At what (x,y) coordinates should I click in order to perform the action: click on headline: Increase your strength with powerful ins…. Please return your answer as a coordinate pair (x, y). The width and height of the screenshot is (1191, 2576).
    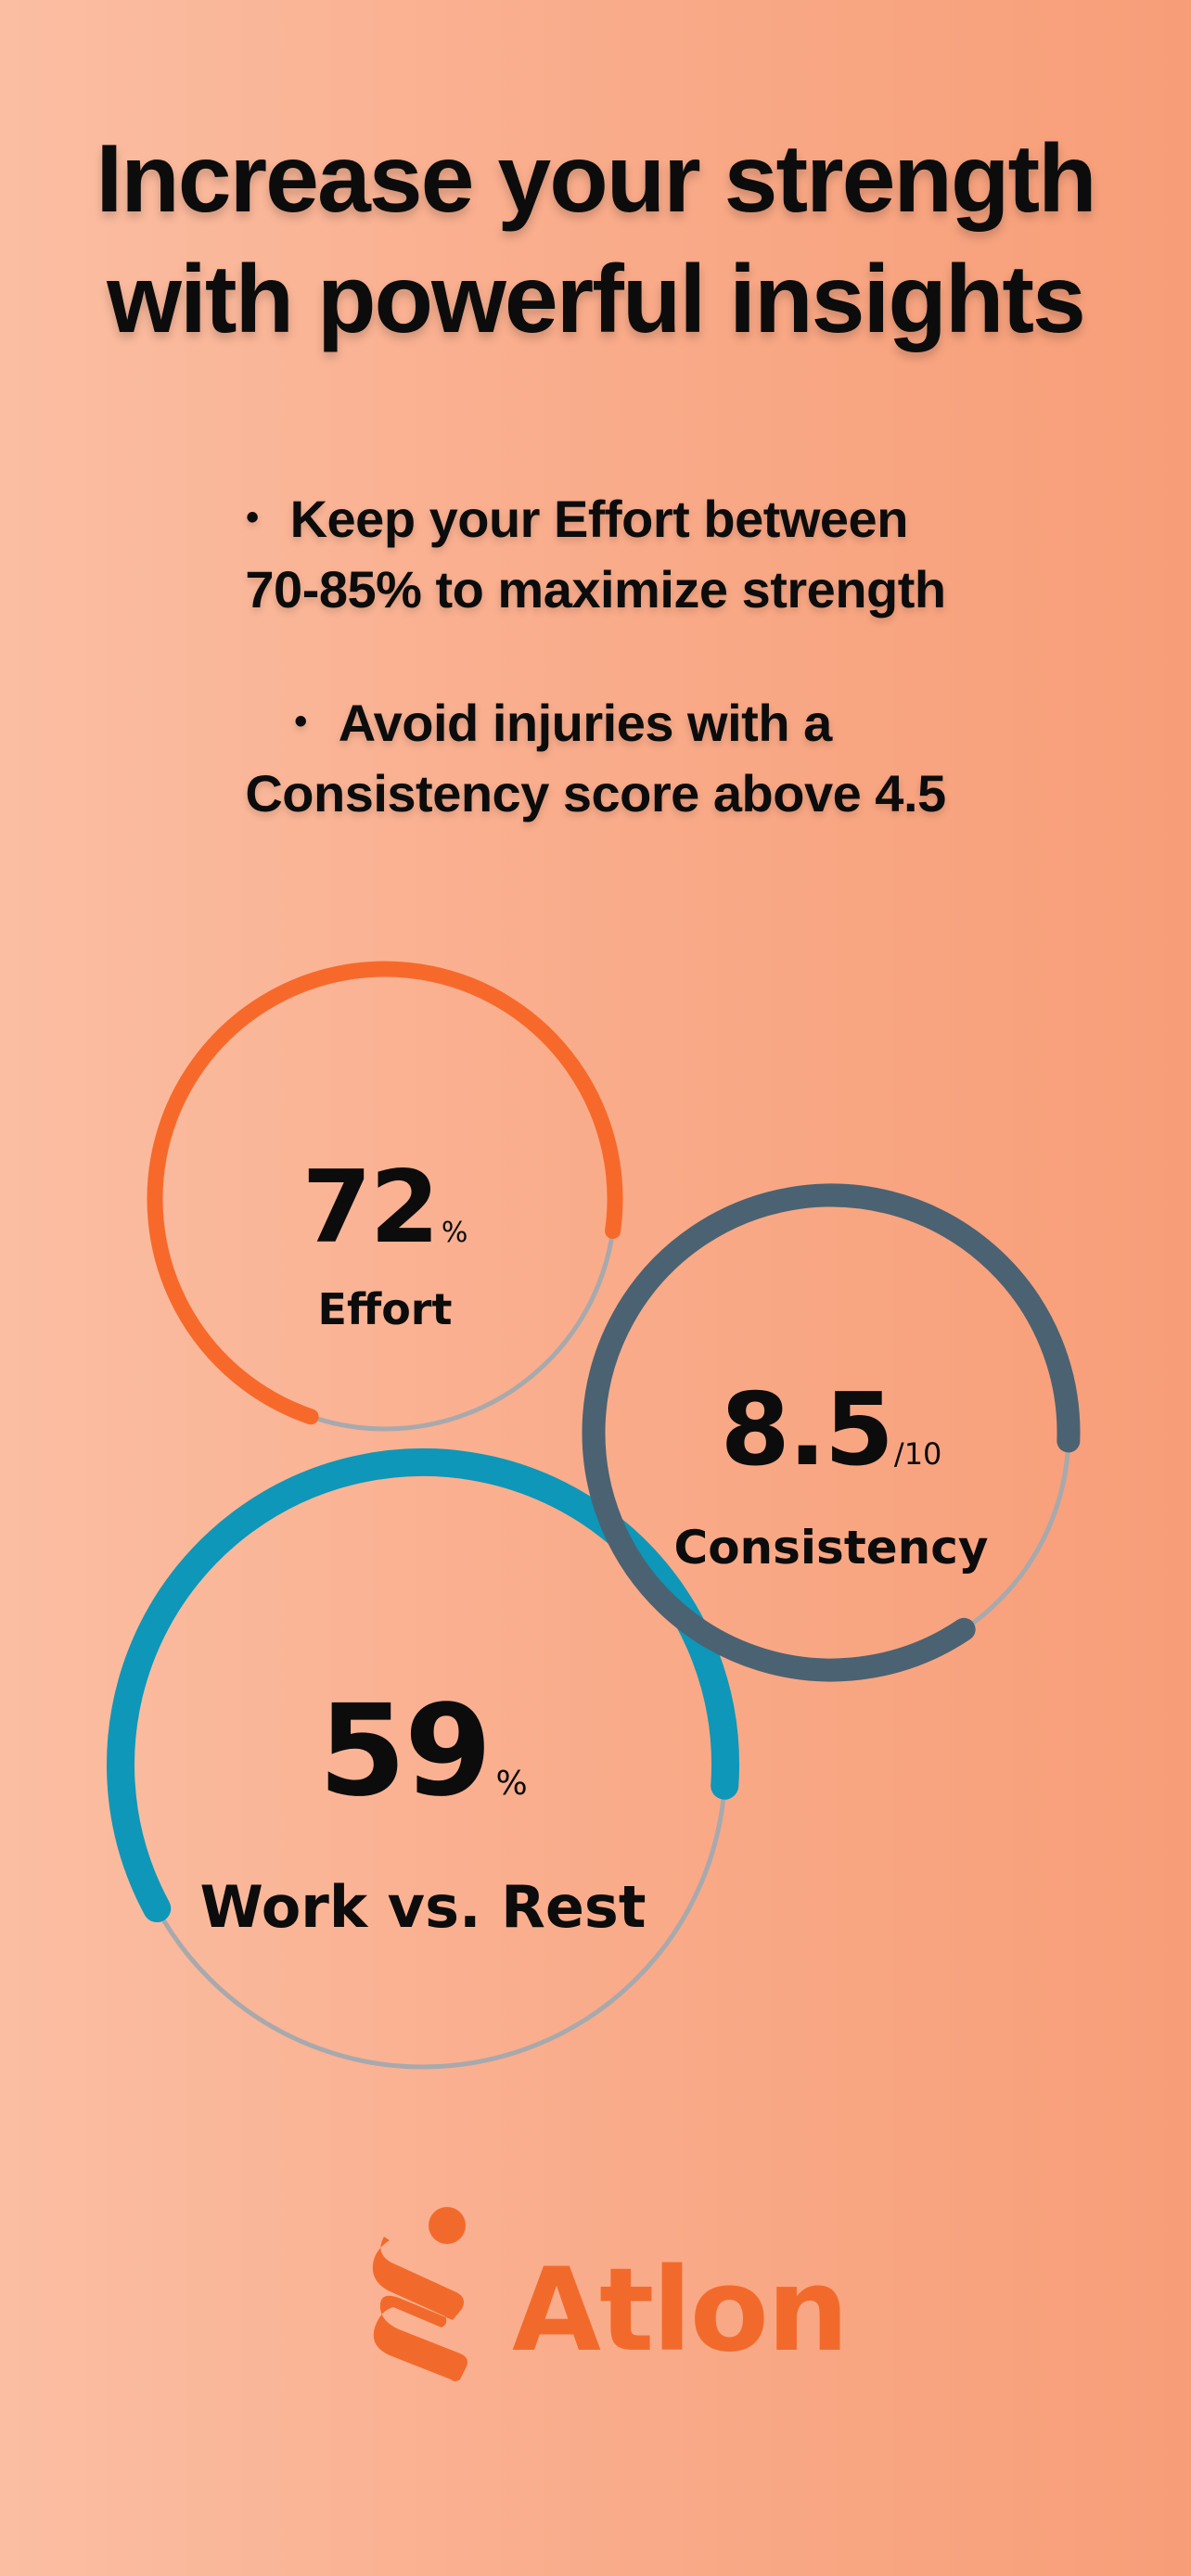
    Looking at the image, I should click on (595, 239).